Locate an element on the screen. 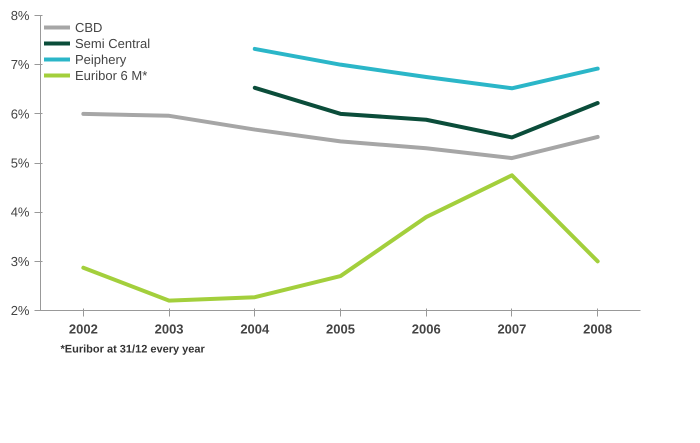 The width and height of the screenshot is (700, 443). x-tick-label: 2008 is located at coordinates (597, 329).